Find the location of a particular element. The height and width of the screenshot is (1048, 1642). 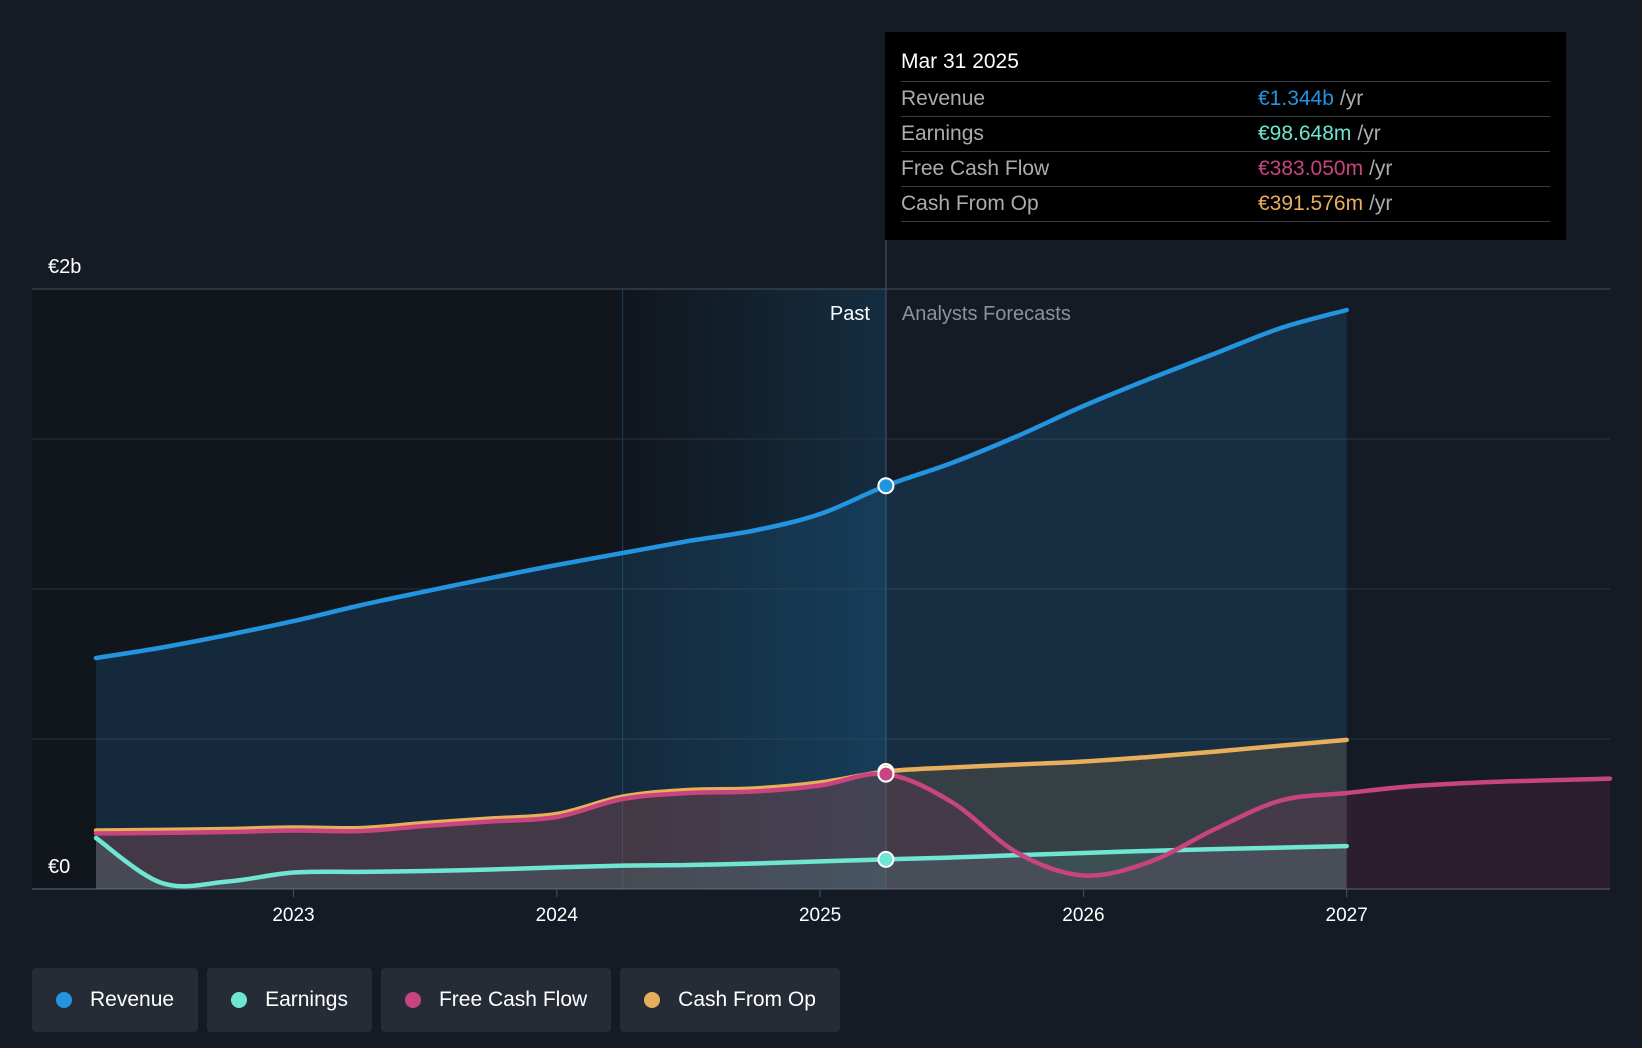

earnings-area is located at coordinates (721, 863).